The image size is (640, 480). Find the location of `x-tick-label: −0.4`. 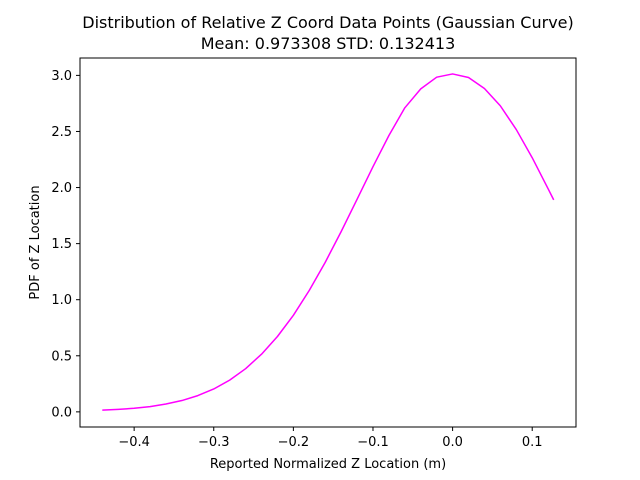

x-tick-label: −0.4 is located at coordinates (134, 442).